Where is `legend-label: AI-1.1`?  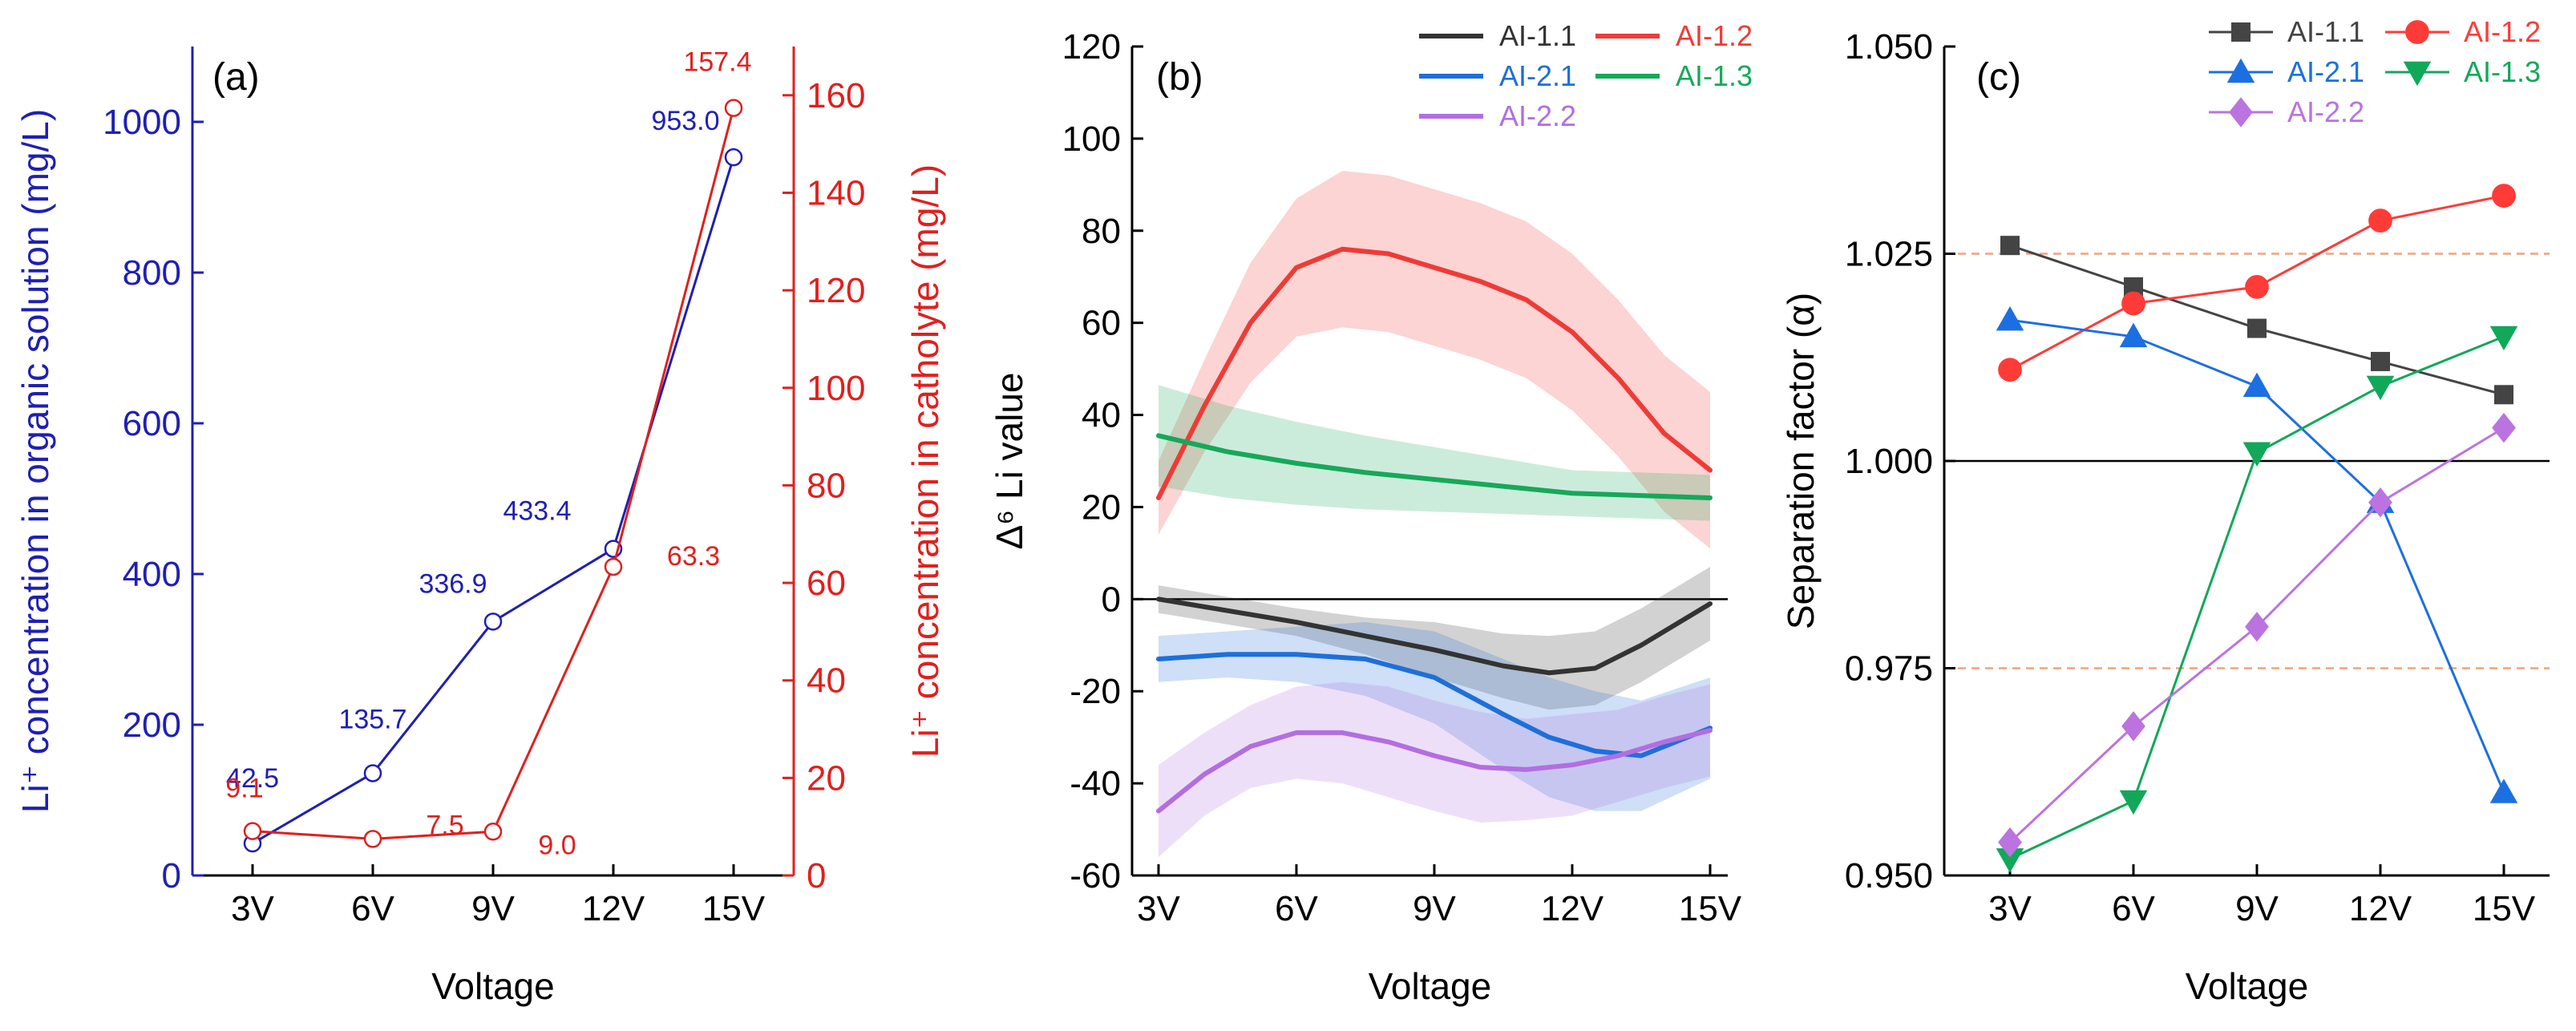 legend-label: AI-1.1 is located at coordinates (2325, 31).